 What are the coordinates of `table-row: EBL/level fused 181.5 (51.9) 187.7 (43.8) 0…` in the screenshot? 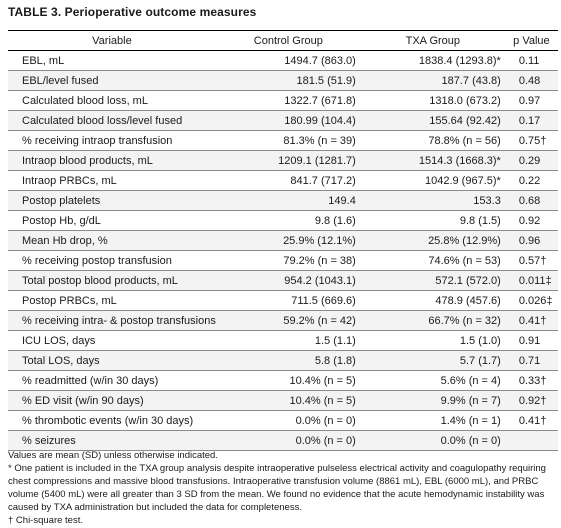 It's located at (283, 80).